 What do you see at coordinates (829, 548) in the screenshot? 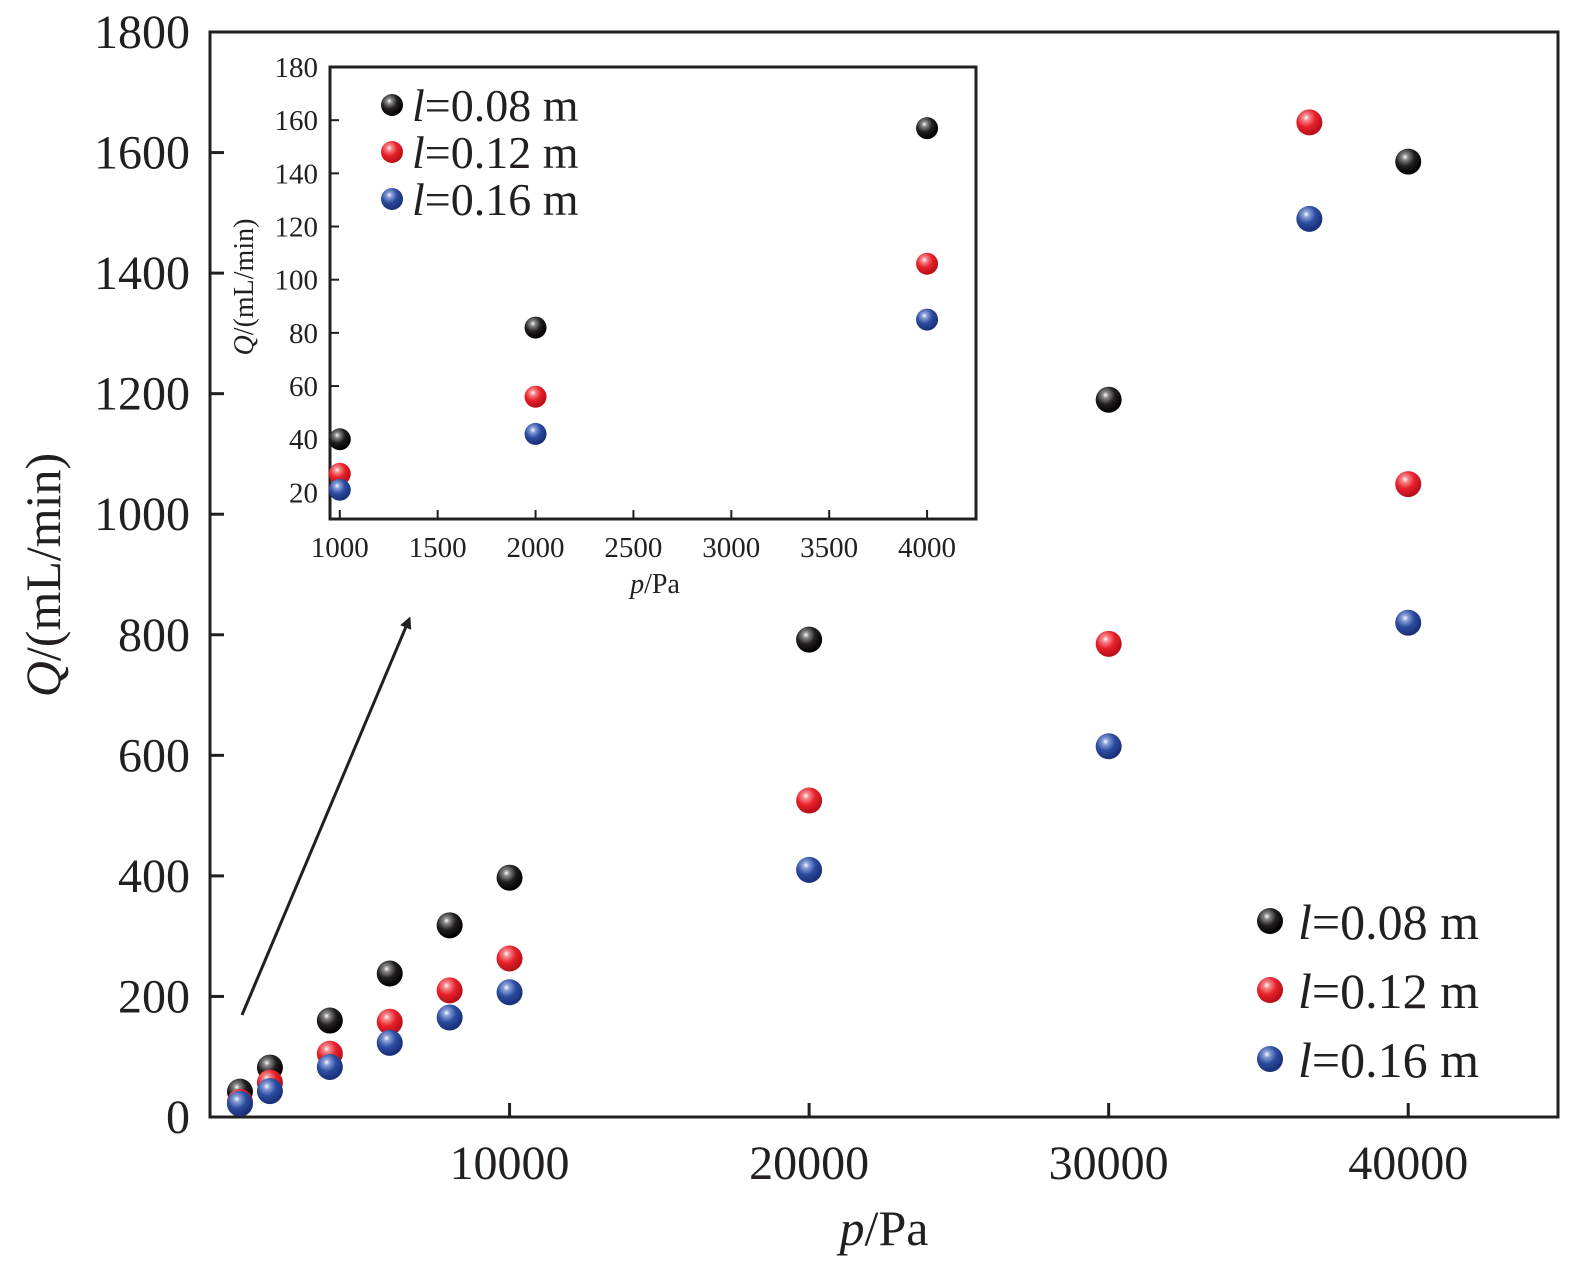
I see `inset-x-tick-label: 3500` at bounding box center [829, 548].